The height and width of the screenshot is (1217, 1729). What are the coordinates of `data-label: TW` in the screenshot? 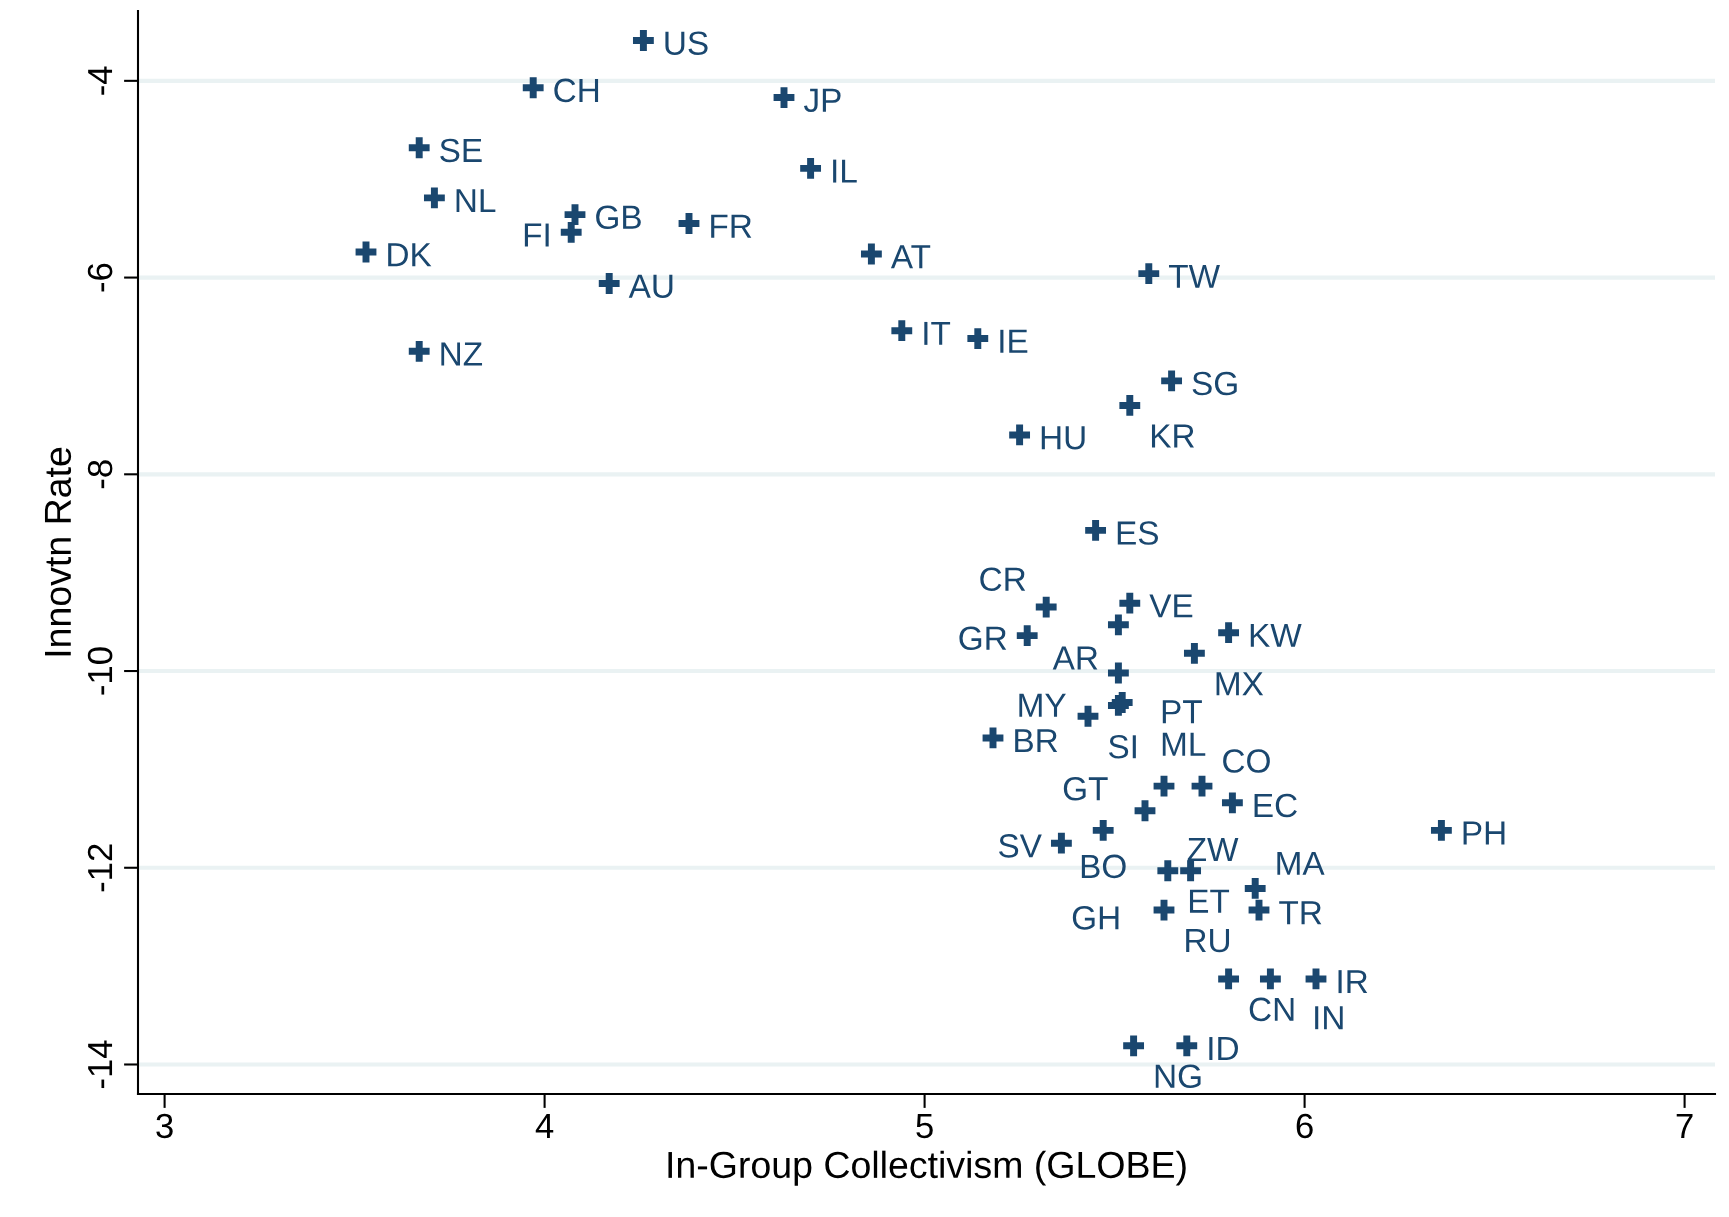 It's located at (1194, 276).